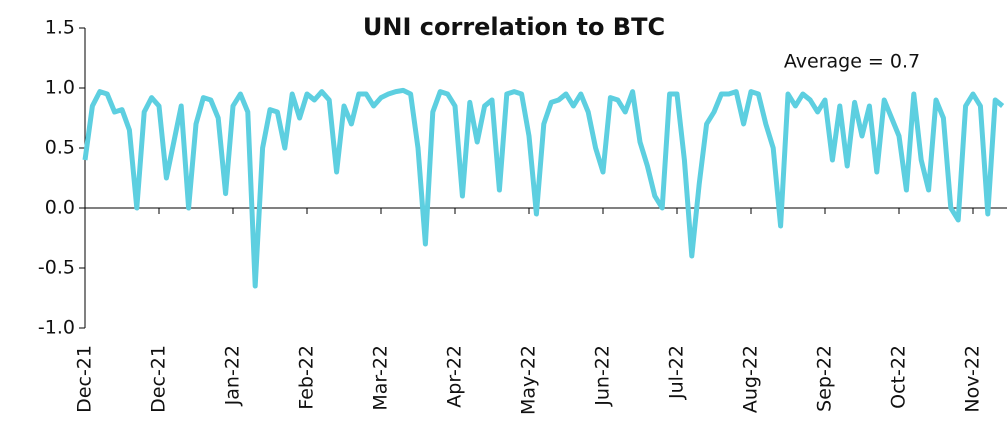  What do you see at coordinates (307, 377) in the screenshot?
I see `x-tick-label: Feb-22` at bounding box center [307, 377].